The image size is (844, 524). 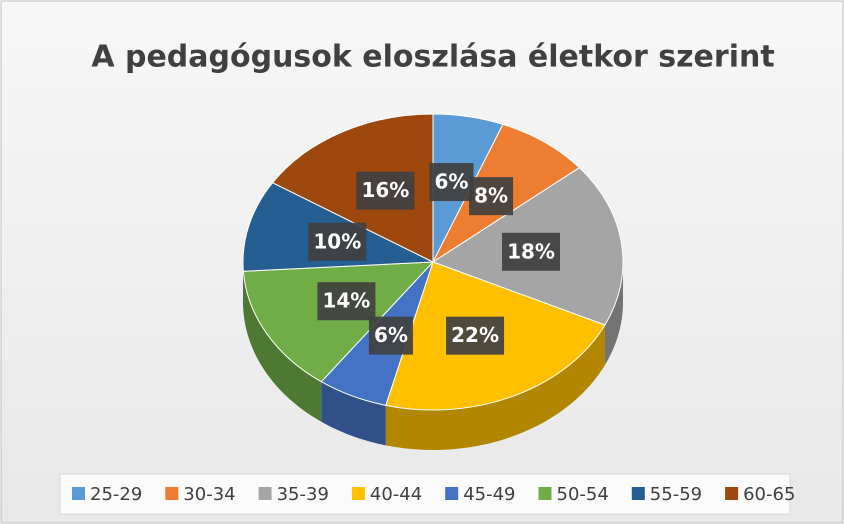 I want to click on data-label: 18%, so click(x=531, y=251).